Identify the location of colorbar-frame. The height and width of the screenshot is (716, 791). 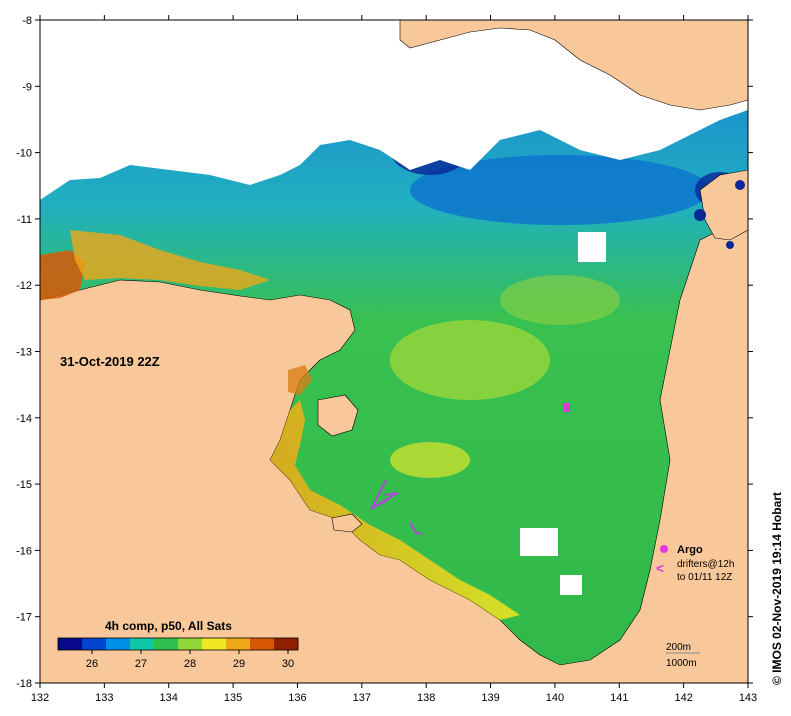
(178, 644).